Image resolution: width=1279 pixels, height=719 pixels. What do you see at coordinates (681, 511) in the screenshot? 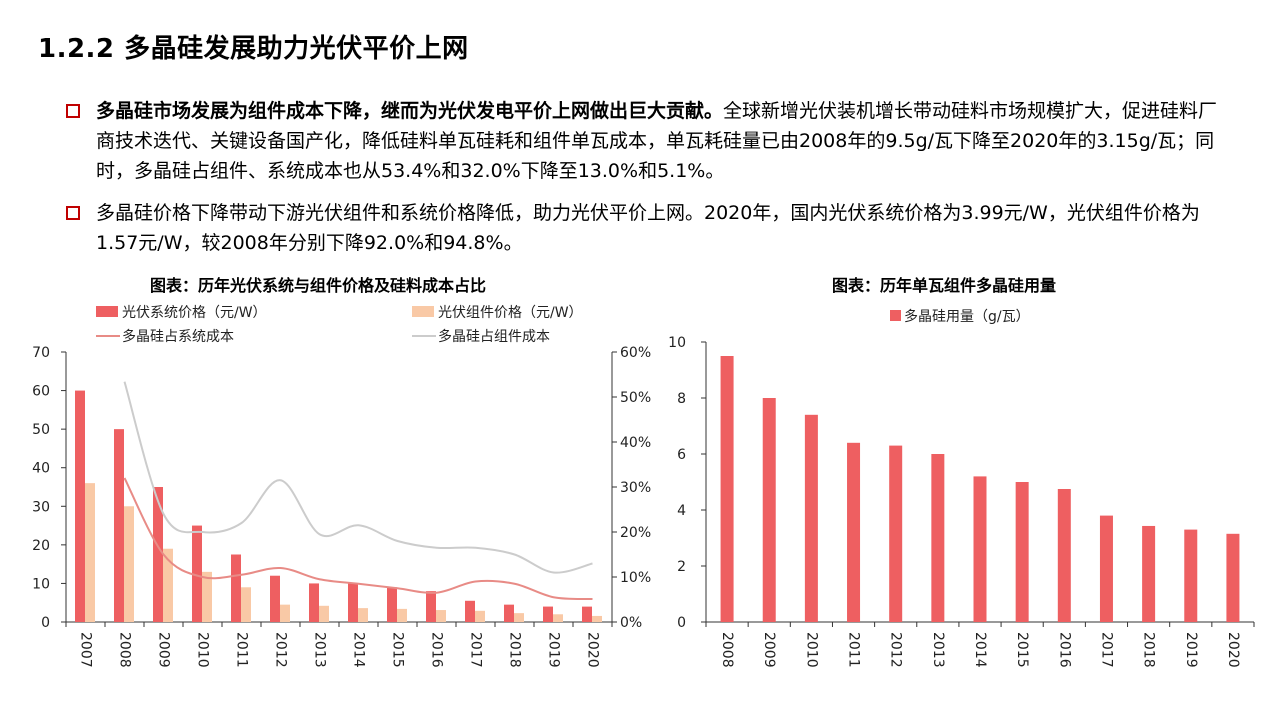
I see `y-tick-label: 4` at bounding box center [681, 511].